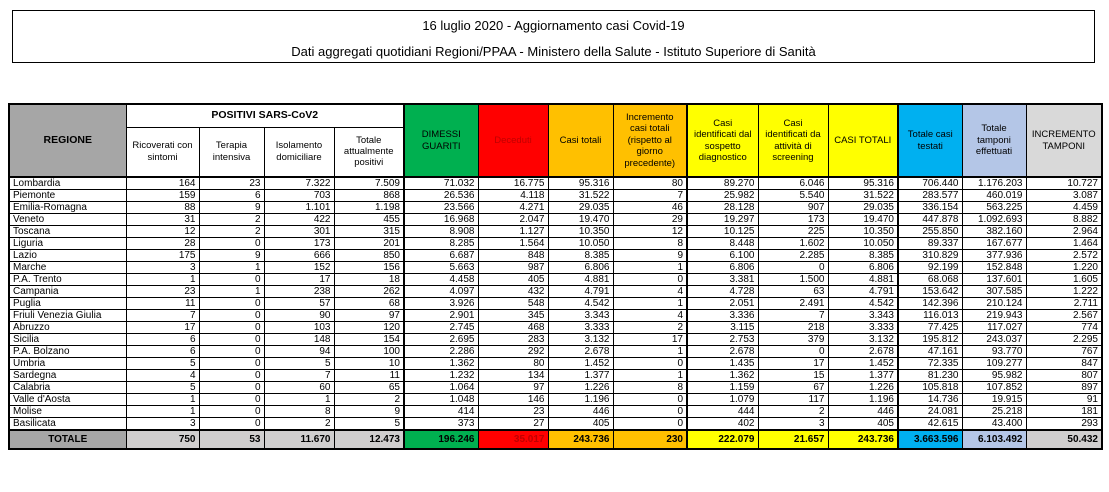 This screenshot has height=492, width=1109. I want to click on cell-casi-sospetto-diagnostico: 2.678, so click(722, 351).